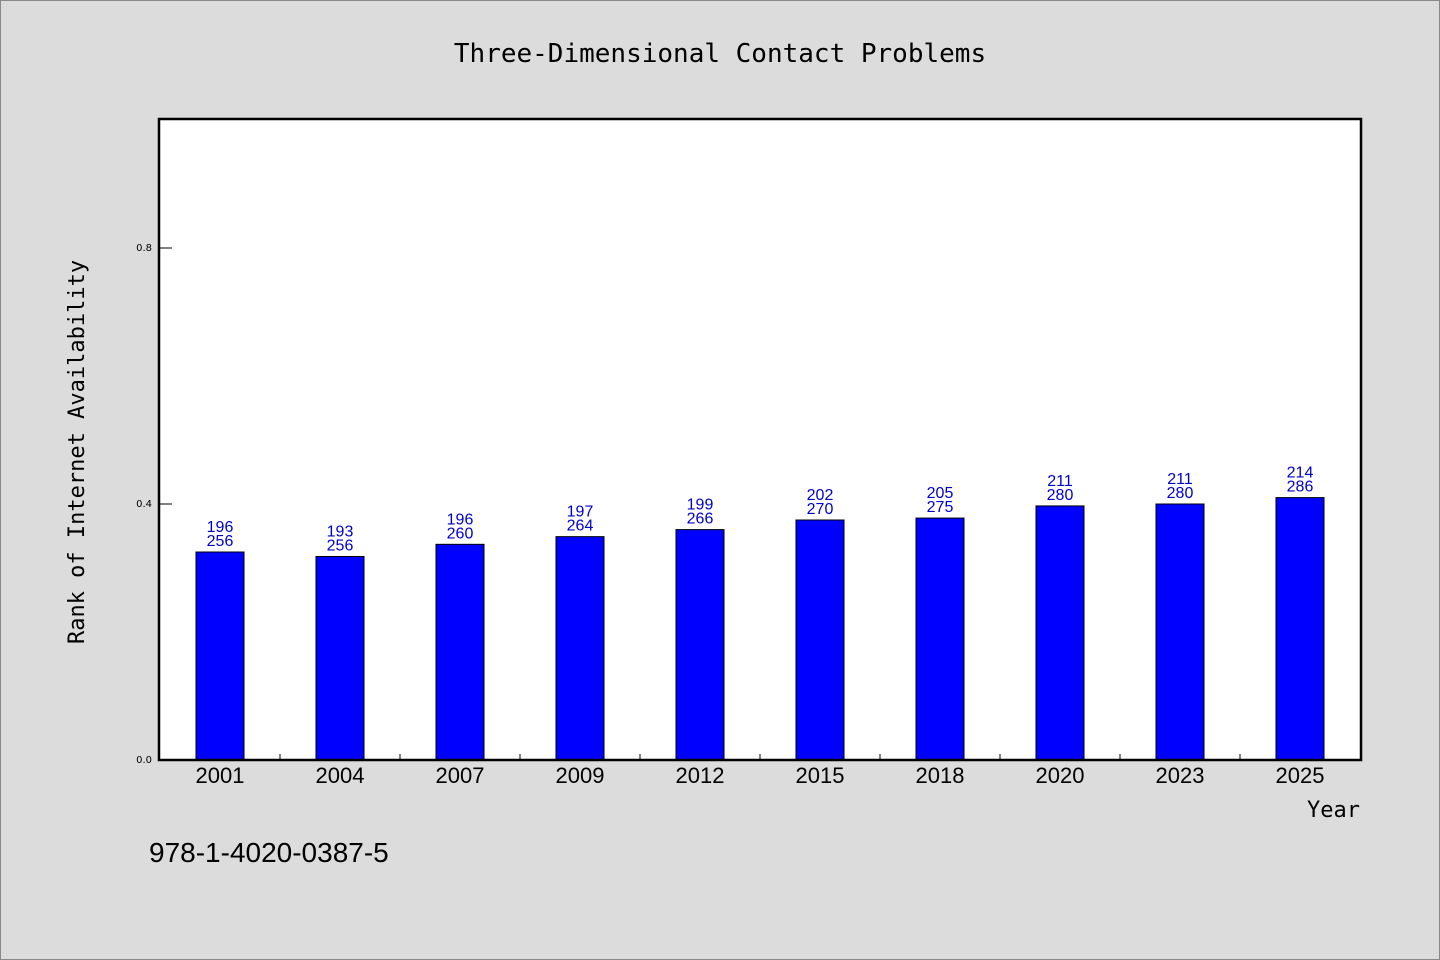 This screenshot has width=1440, height=960. What do you see at coordinates (1060, 775) in the screenshot?
I see `x-tick-label: 2020` at bounding box center [1060, 775].